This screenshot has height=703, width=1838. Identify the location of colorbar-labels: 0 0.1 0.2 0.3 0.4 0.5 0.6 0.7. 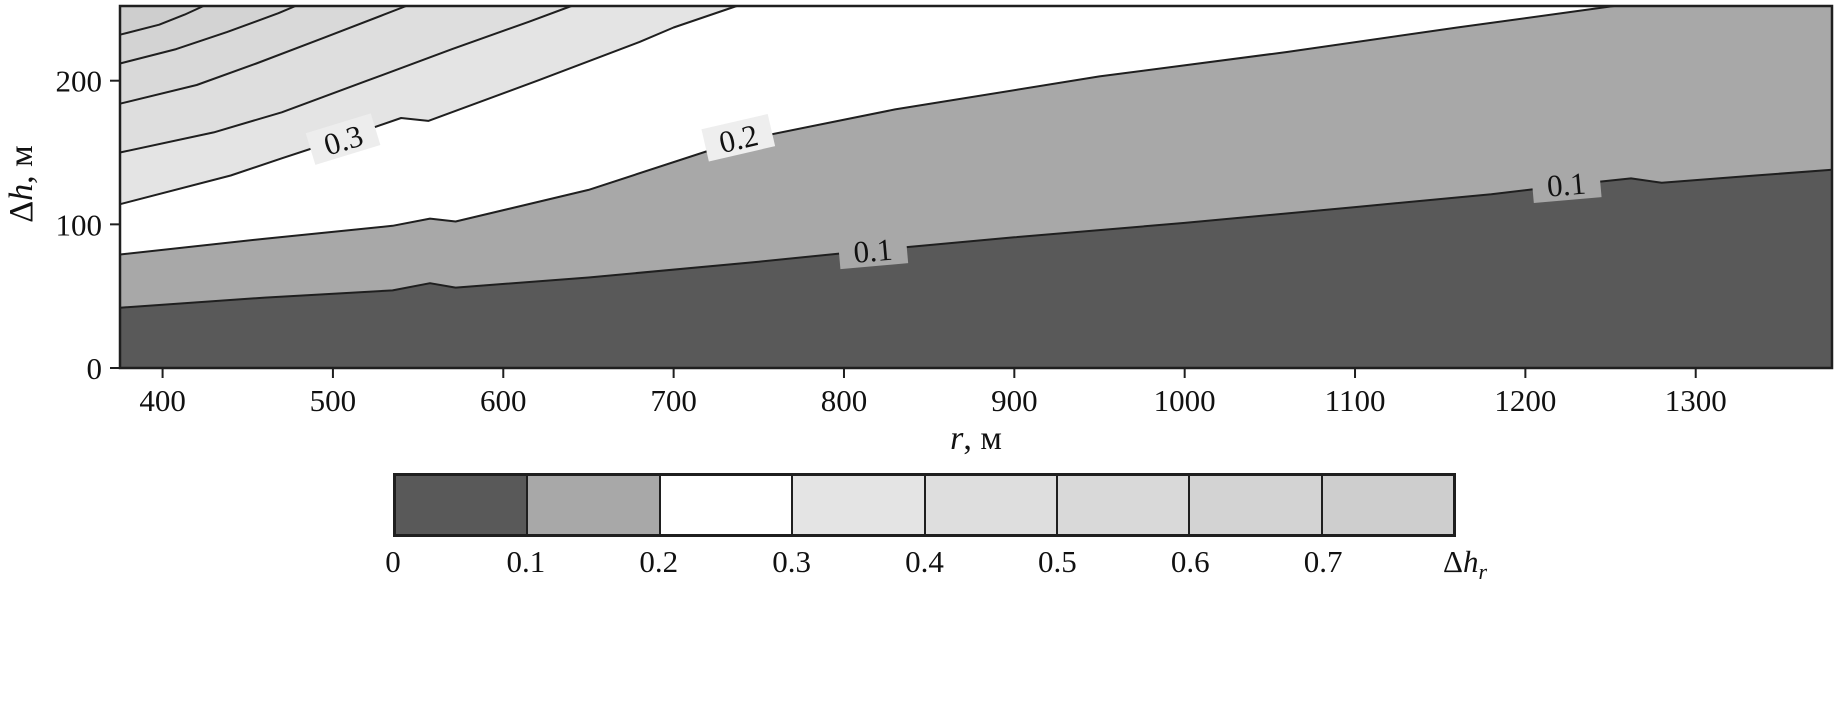
(920, 566).